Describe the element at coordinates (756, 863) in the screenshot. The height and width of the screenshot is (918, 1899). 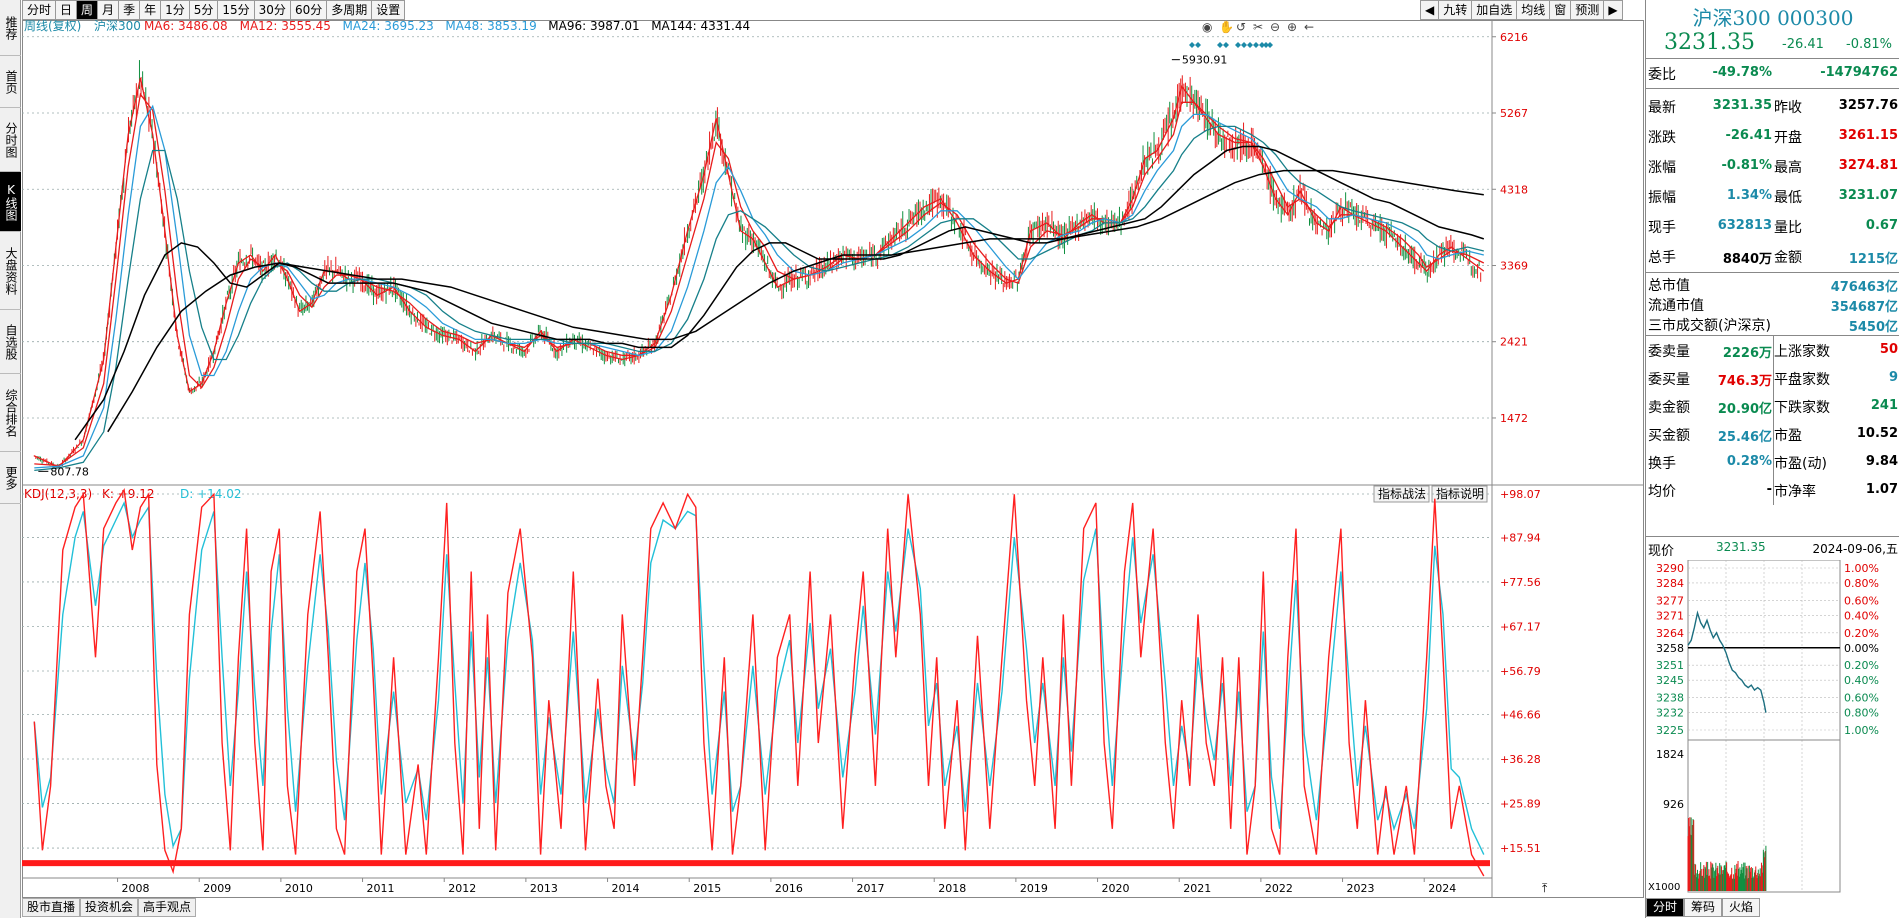
I see `kdj-threshold-bar` at that location.